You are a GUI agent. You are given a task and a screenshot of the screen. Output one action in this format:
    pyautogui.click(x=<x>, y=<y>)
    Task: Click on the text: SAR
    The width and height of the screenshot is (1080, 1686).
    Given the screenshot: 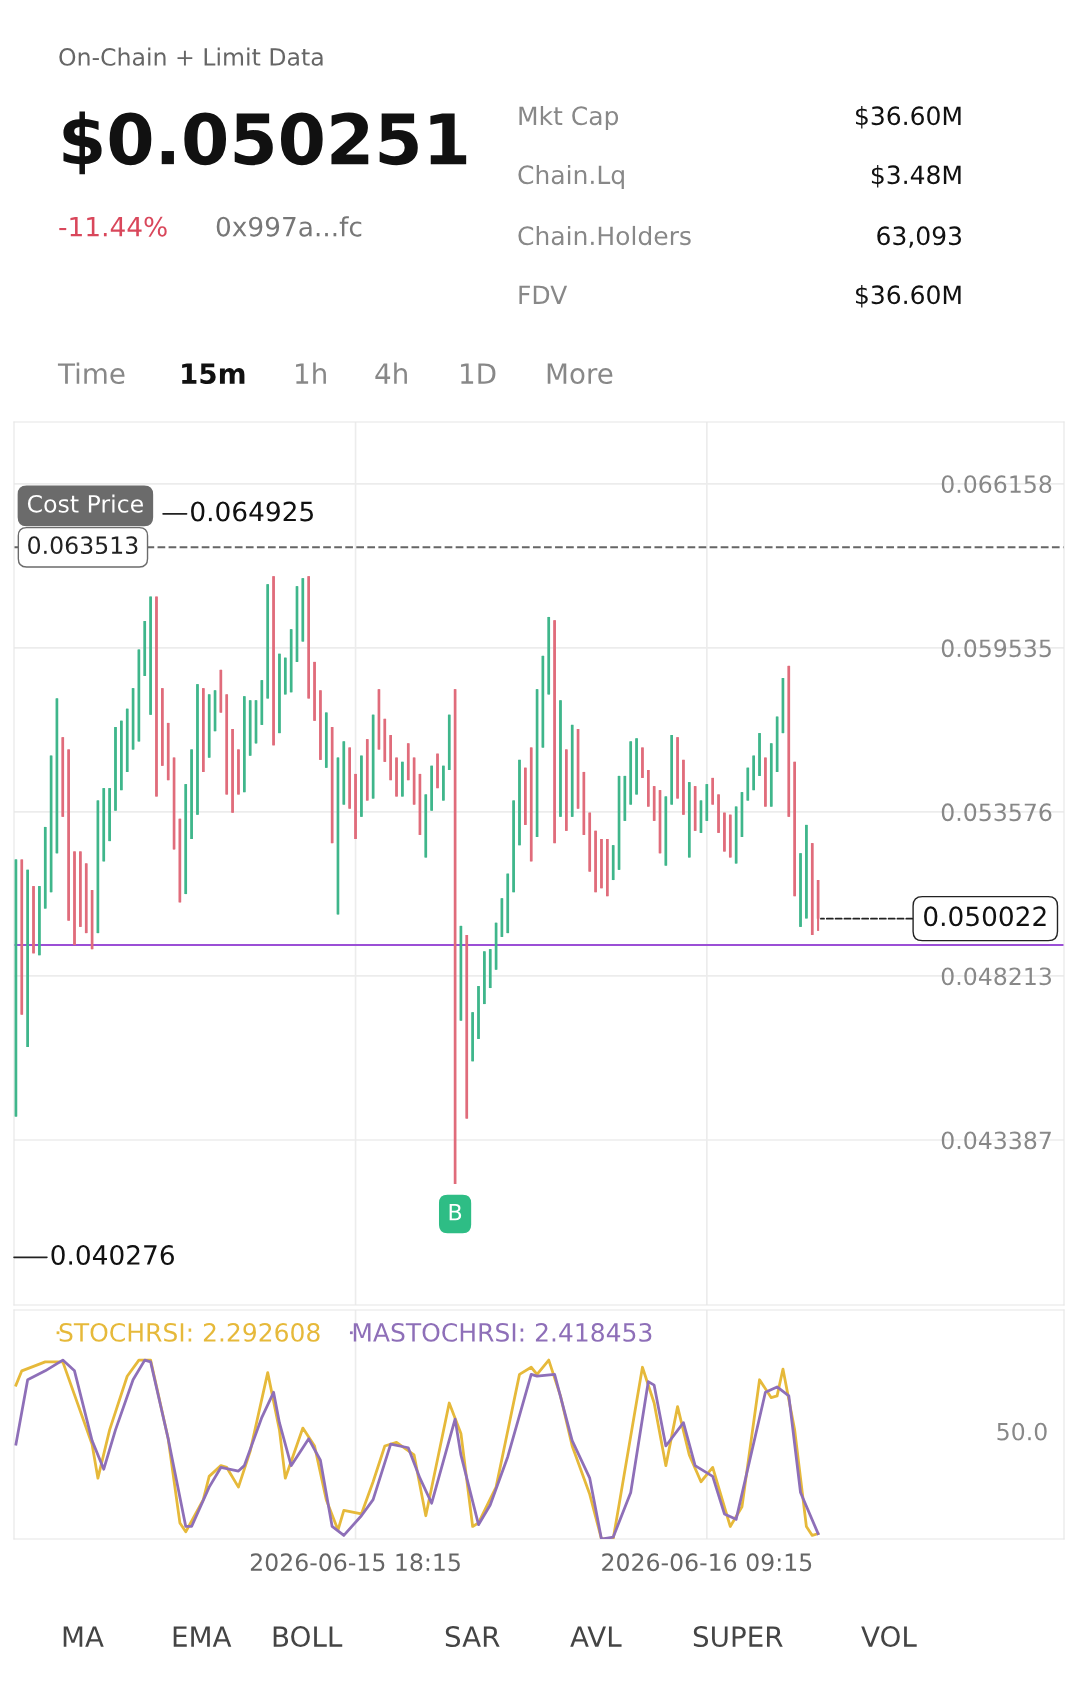 What is the action you would take?
    pyautogui.click(x=472, y=1637)
    